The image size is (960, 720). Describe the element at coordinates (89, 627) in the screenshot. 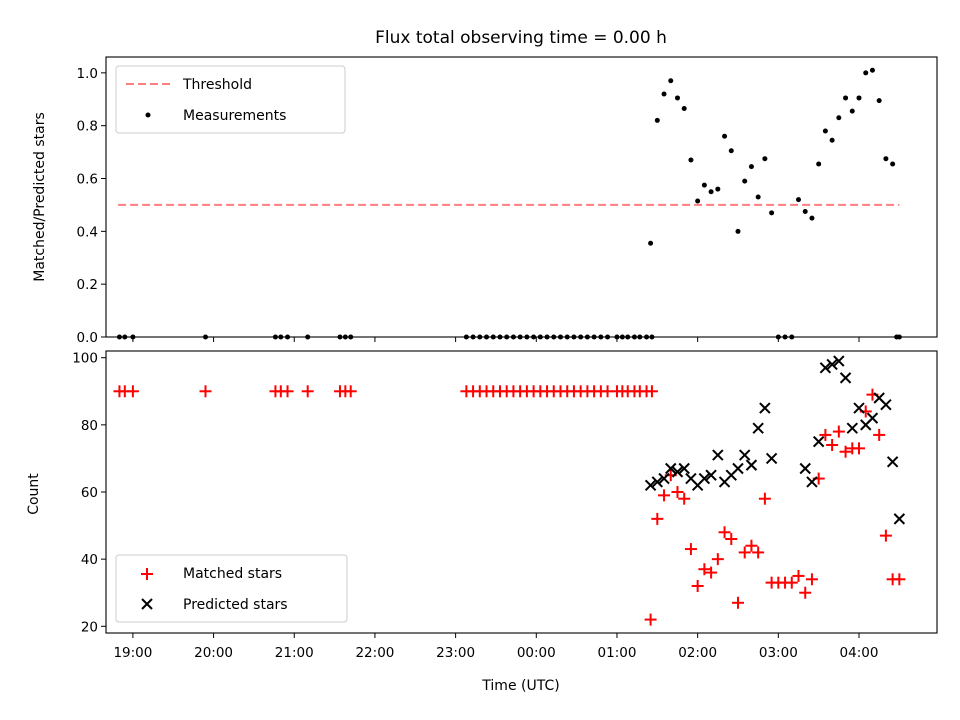

I see `bottom-y-tick-label: 20` at that location.